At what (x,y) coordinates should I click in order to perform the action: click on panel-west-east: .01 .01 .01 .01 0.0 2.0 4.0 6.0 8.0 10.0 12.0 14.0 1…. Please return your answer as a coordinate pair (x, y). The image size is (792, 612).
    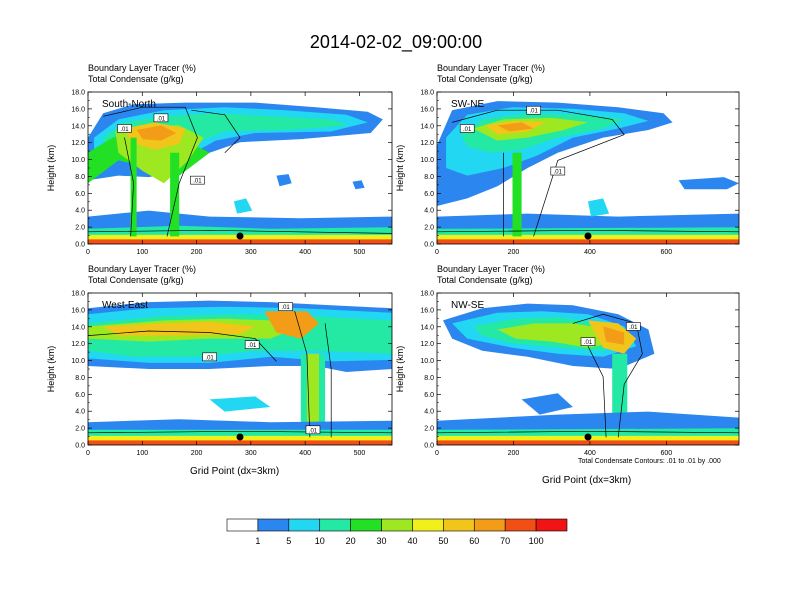
    Looking at the image, I should click on (219, 374).